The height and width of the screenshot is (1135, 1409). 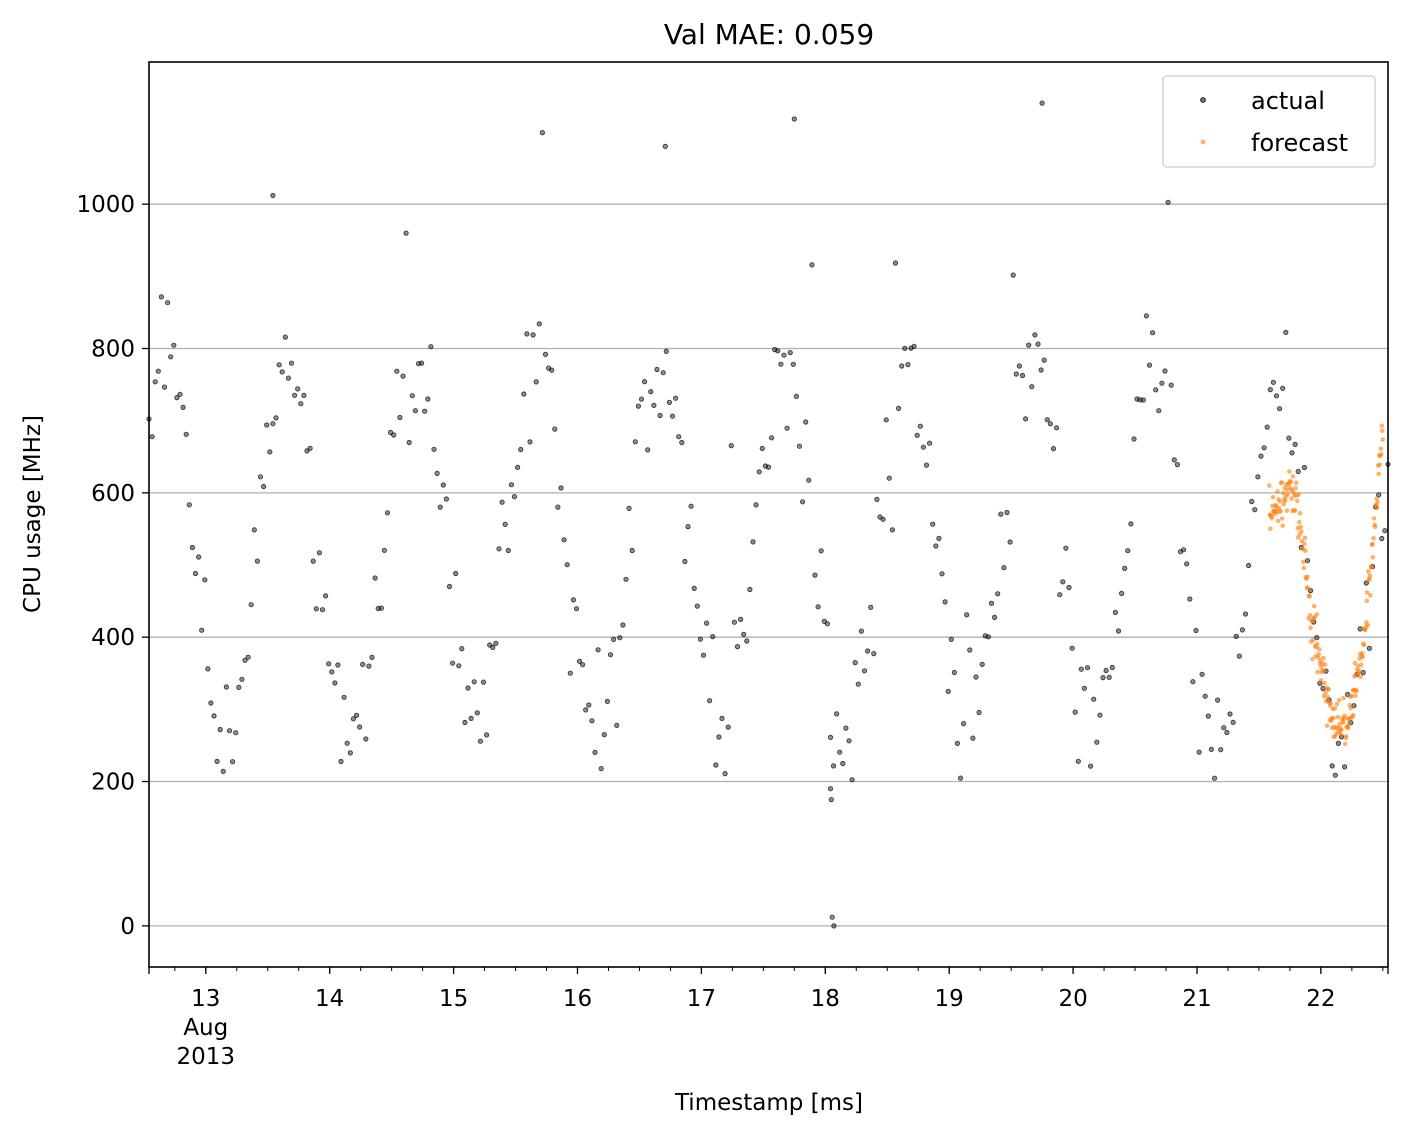 I want to click on y-axis: 0 200 400 600 800 1000, so click(x=112, y=566).